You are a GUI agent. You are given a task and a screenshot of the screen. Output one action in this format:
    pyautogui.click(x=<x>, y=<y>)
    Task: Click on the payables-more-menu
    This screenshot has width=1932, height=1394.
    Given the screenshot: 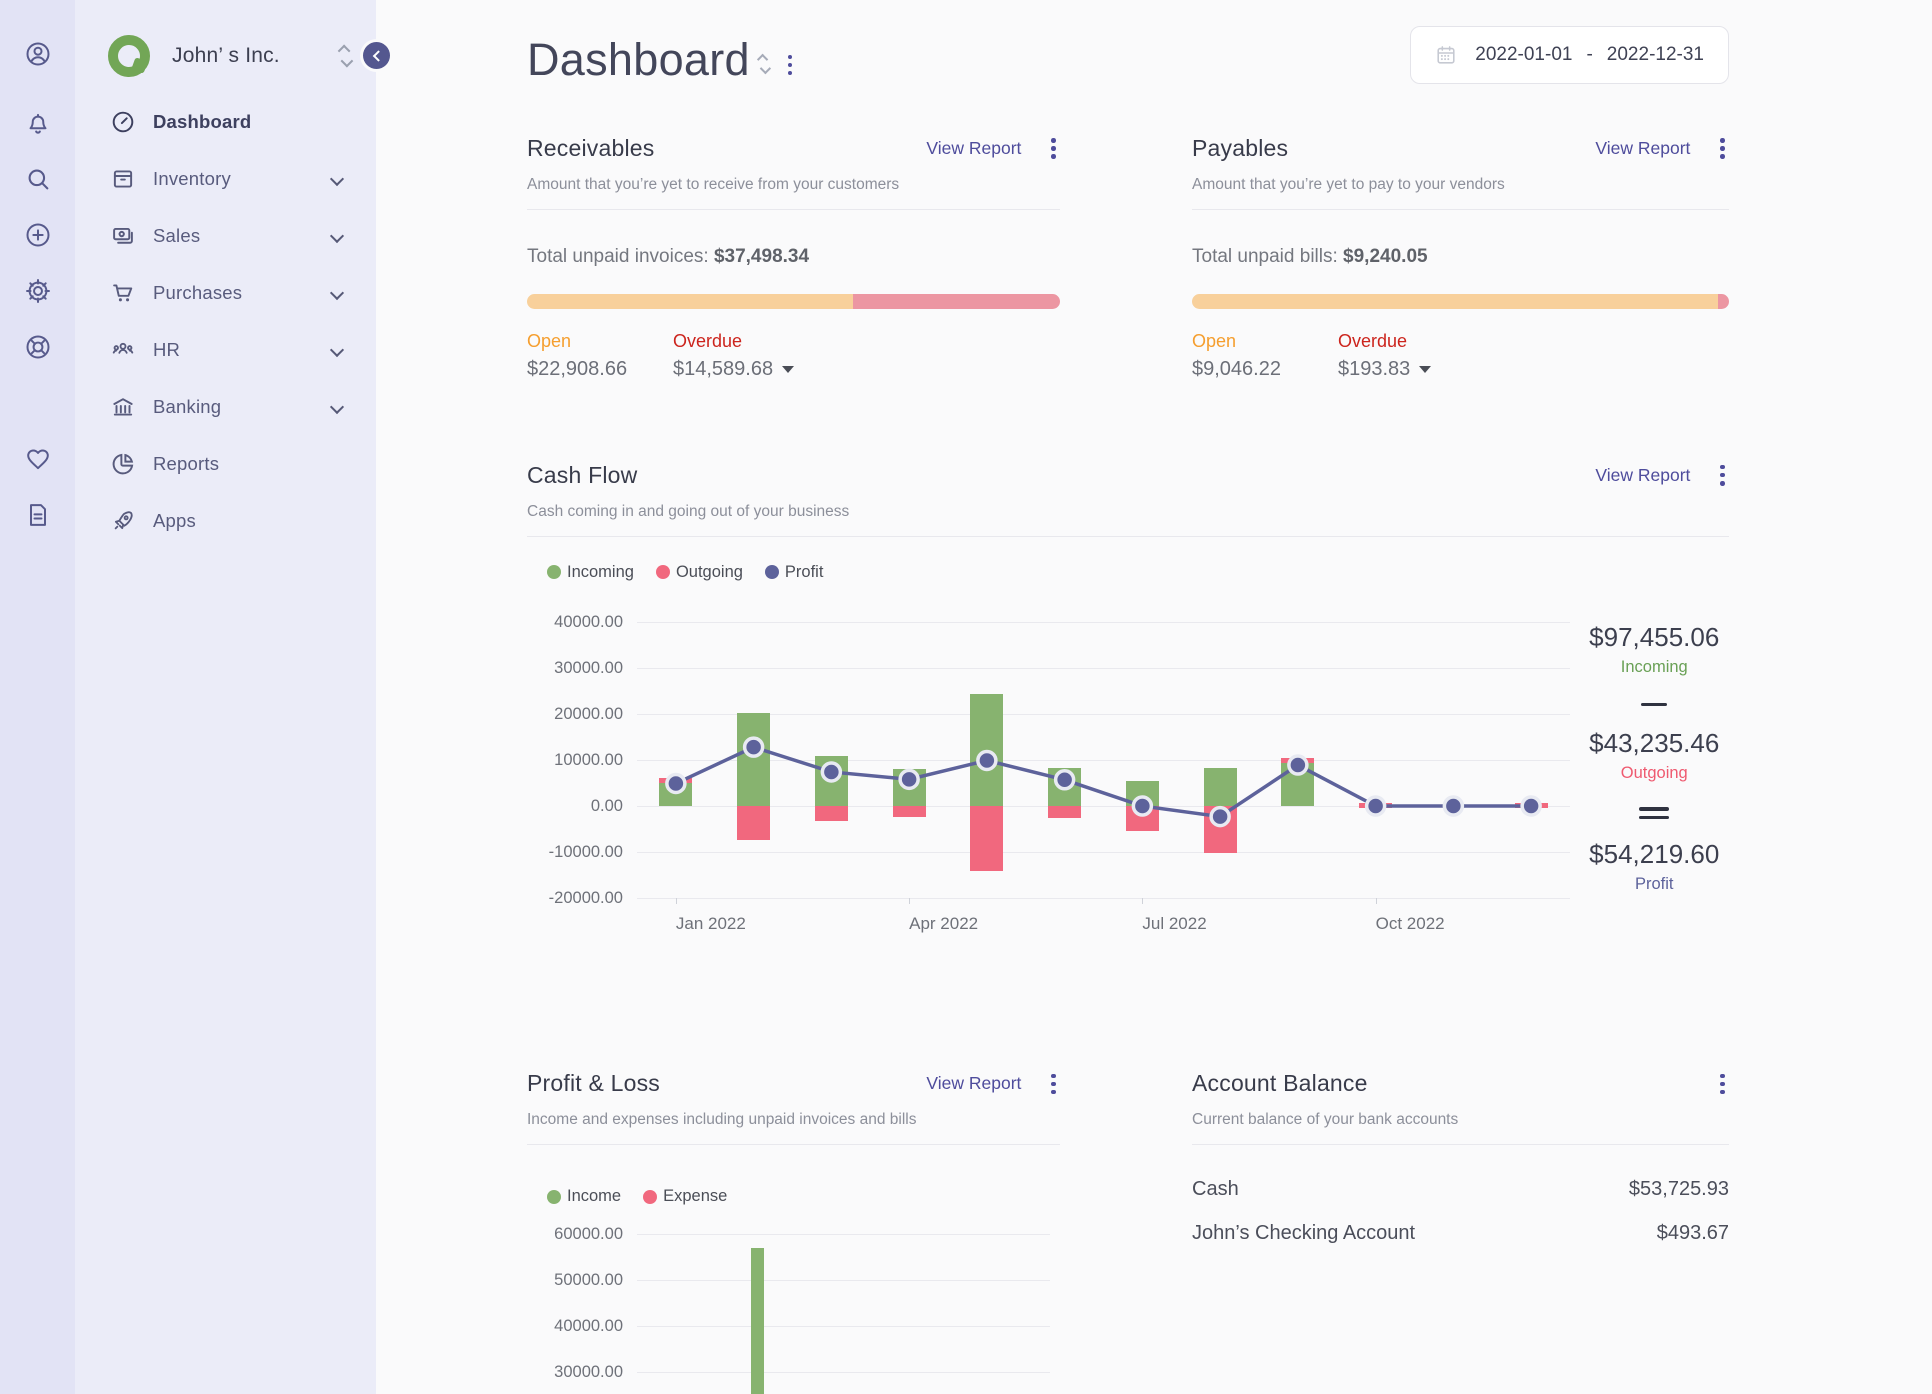 What is the action you would take?
    pyautogui.click(x=1722, y=148)
    